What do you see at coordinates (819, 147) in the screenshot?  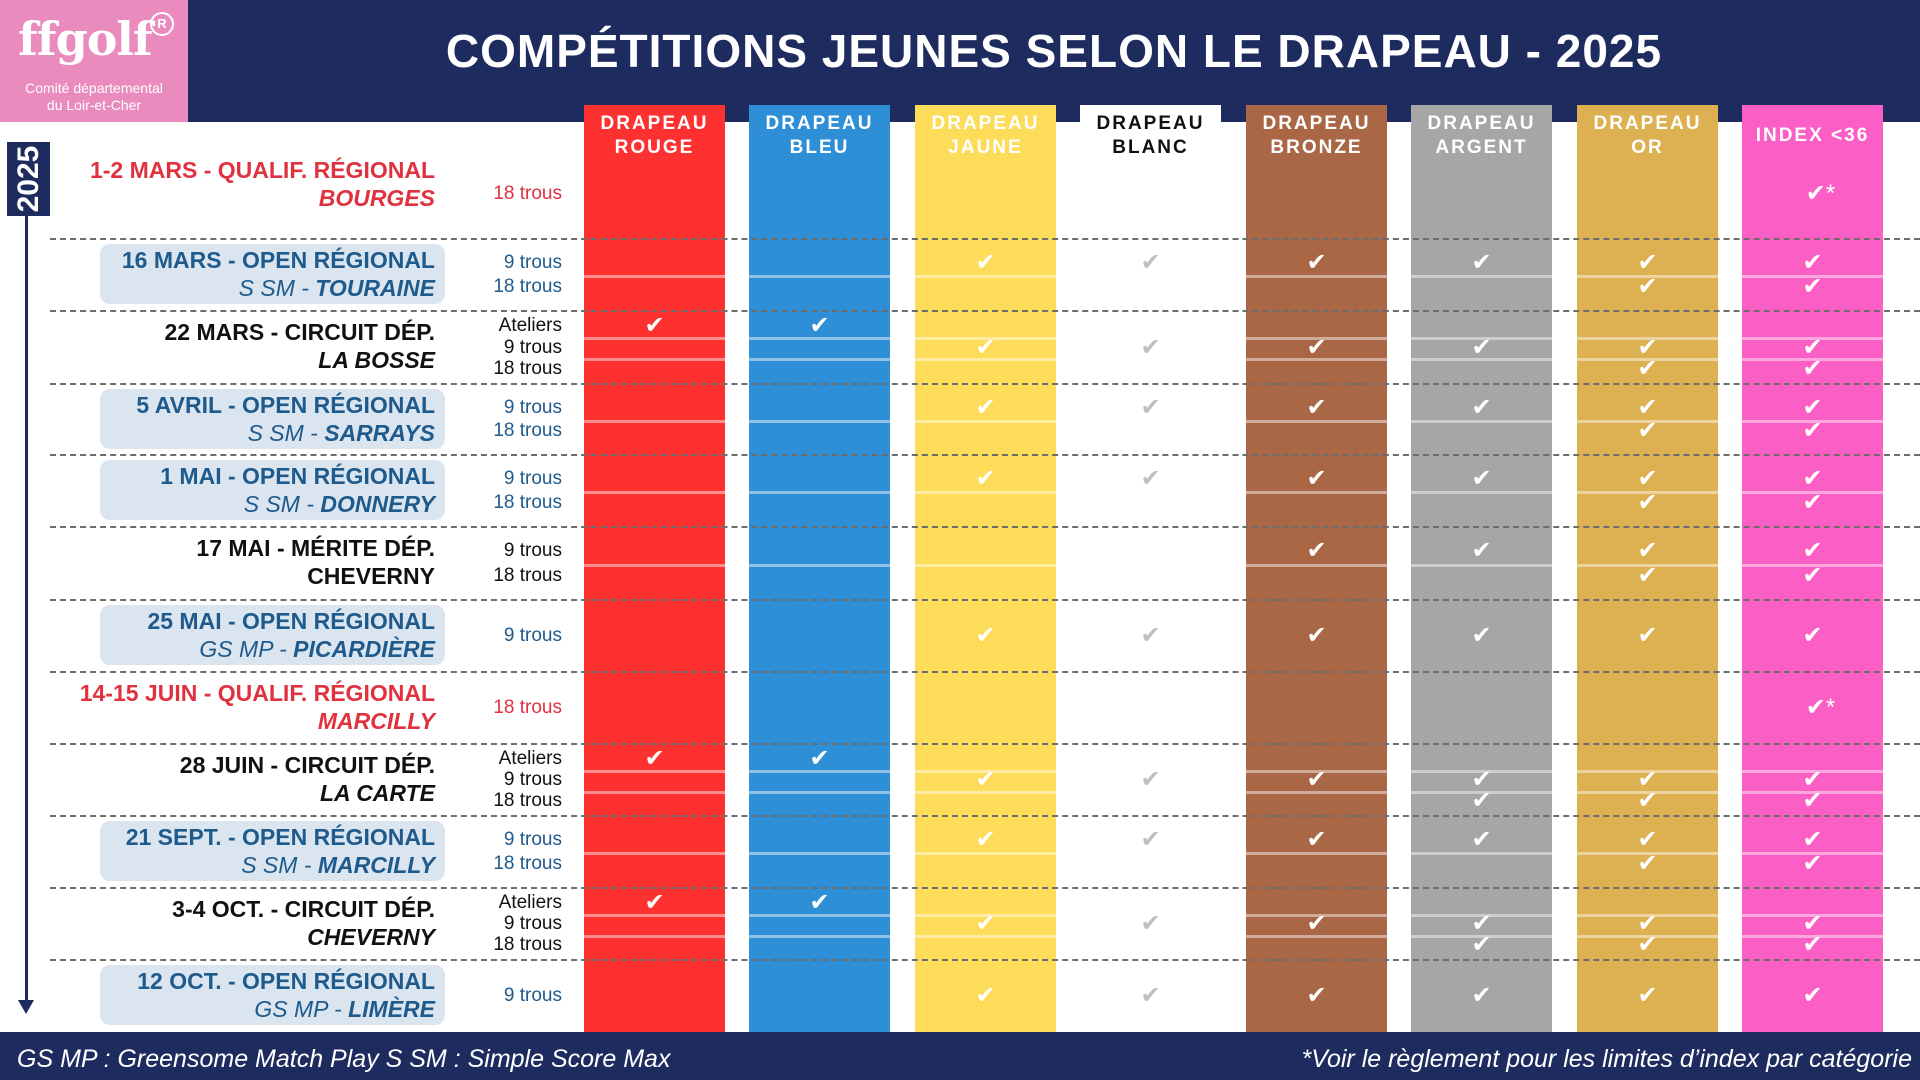 I see `column-header-line2: BLEU` at bounding box center [819, 147].